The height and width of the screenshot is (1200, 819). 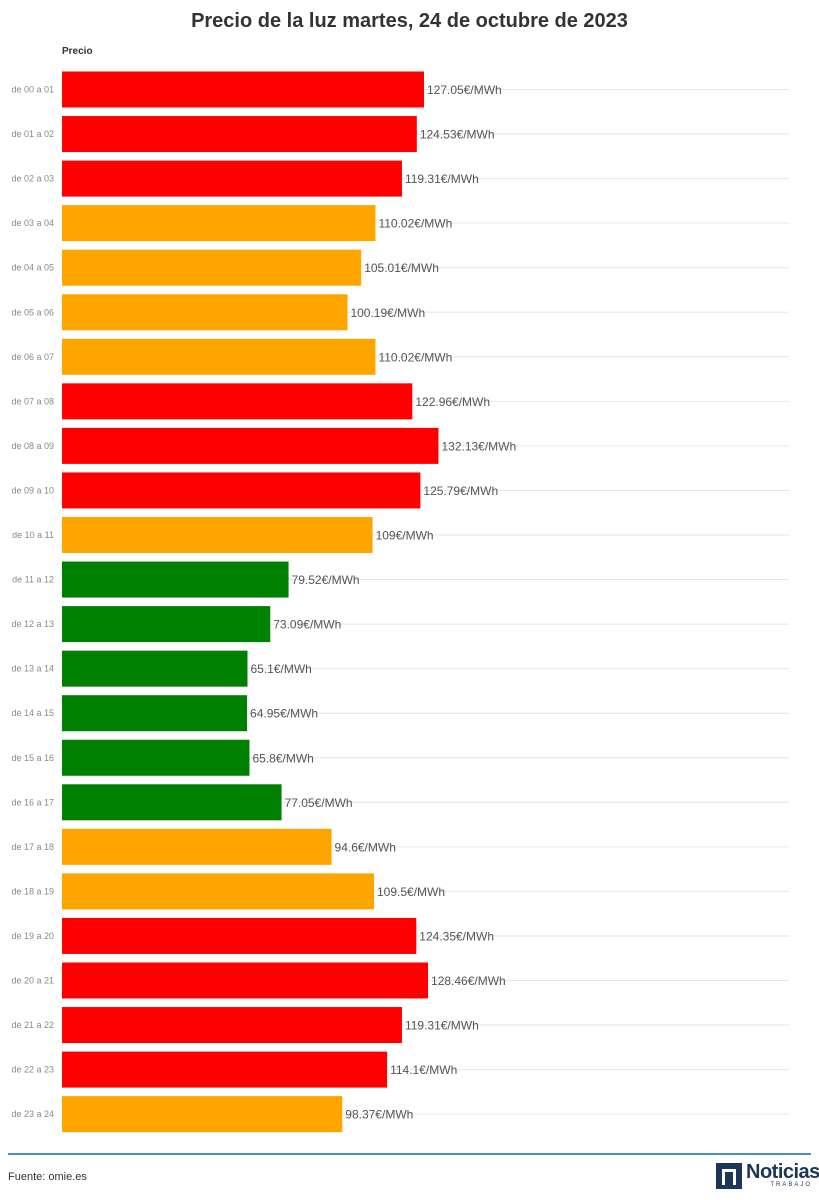 I want to click on value-label: 128.46€/MWh, so click(x=468, y=981).